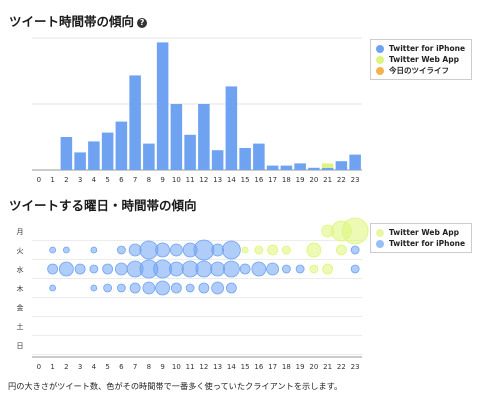 Image resolution: width=480 pixels, height=409 pixels. I want to click on x-tick-label: 12, so click(203, 367).